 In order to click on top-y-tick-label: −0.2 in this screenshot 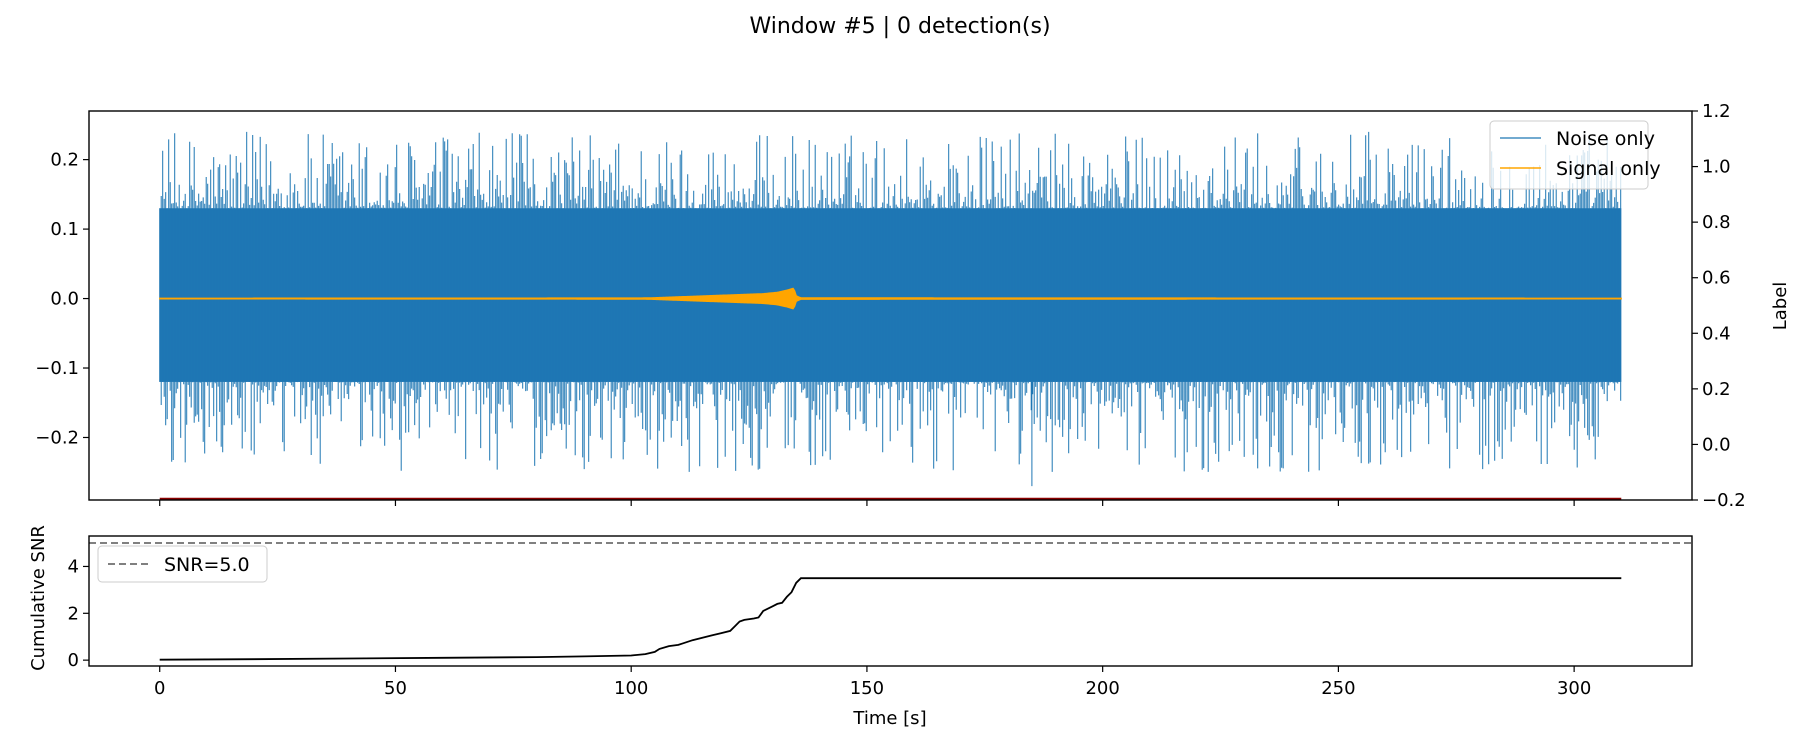, I will do `click(57, 437)`.